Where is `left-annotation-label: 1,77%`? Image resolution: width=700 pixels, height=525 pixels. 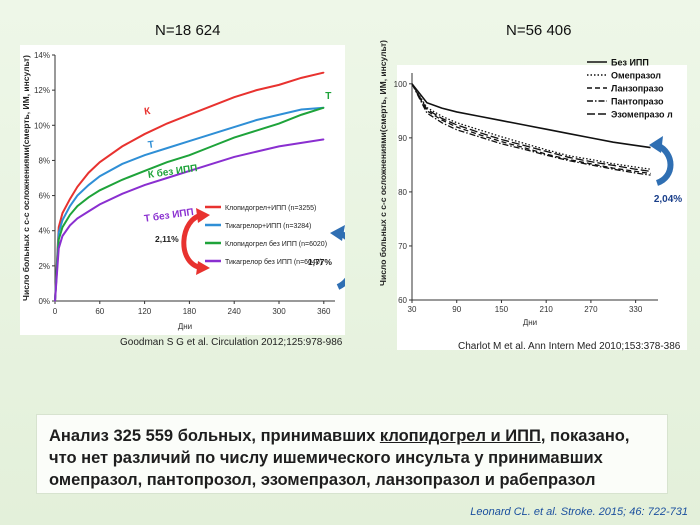 left-annotation-label: 1,77% is located at coordinates (320, 262).